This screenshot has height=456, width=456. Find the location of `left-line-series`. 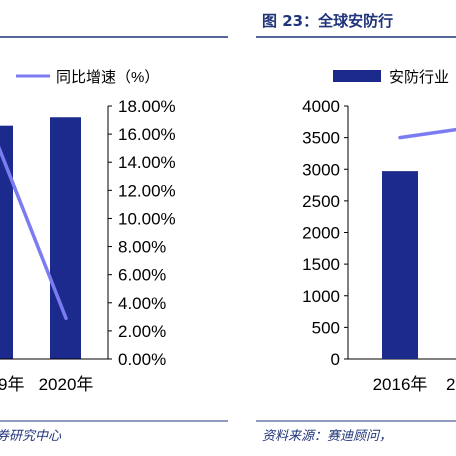

left-line-series is located at coordinates (34, 232).